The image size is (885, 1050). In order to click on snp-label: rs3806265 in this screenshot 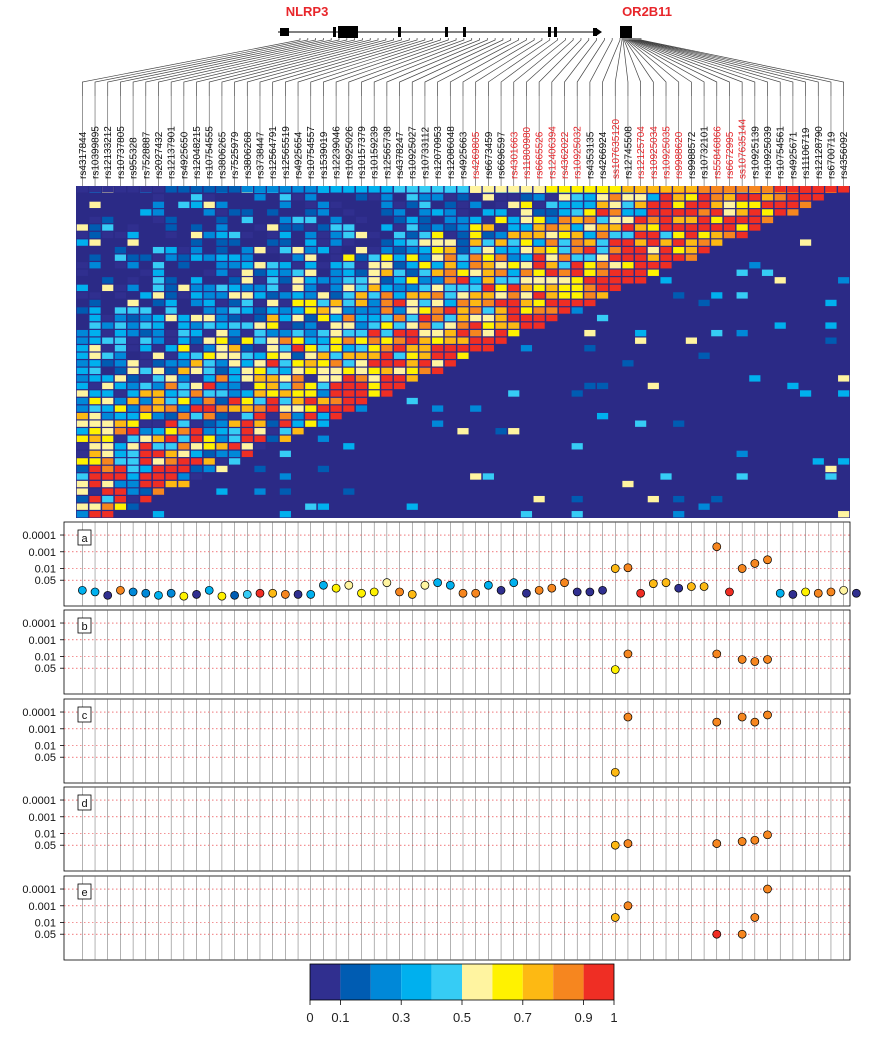, I will do `click(222, 155)`.